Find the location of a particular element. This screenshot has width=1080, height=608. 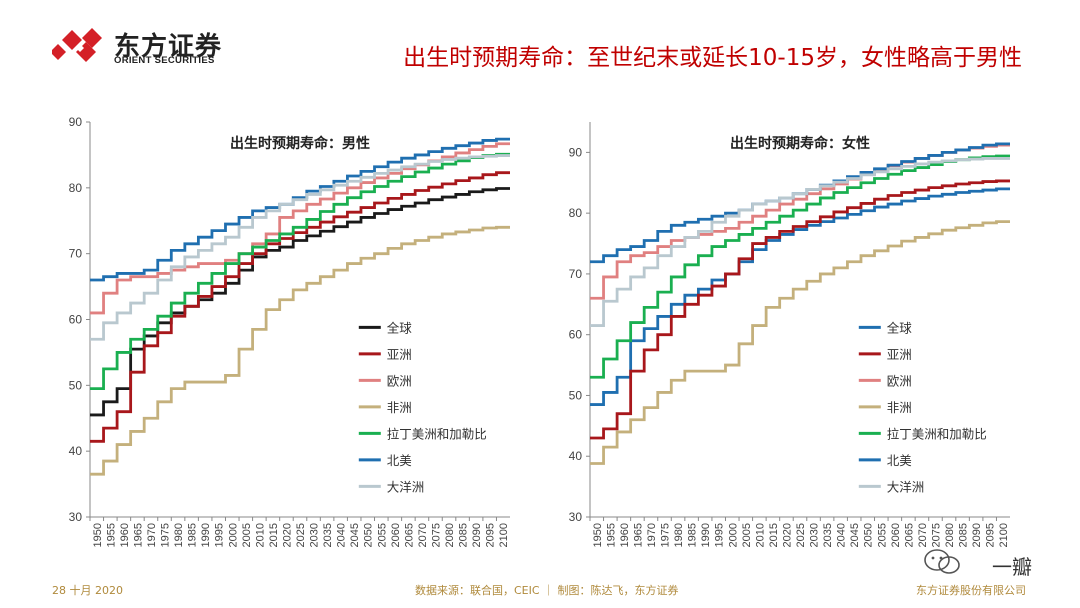

footer-company: 东方证券股份有限公司 is located at coordinates (971, 590).